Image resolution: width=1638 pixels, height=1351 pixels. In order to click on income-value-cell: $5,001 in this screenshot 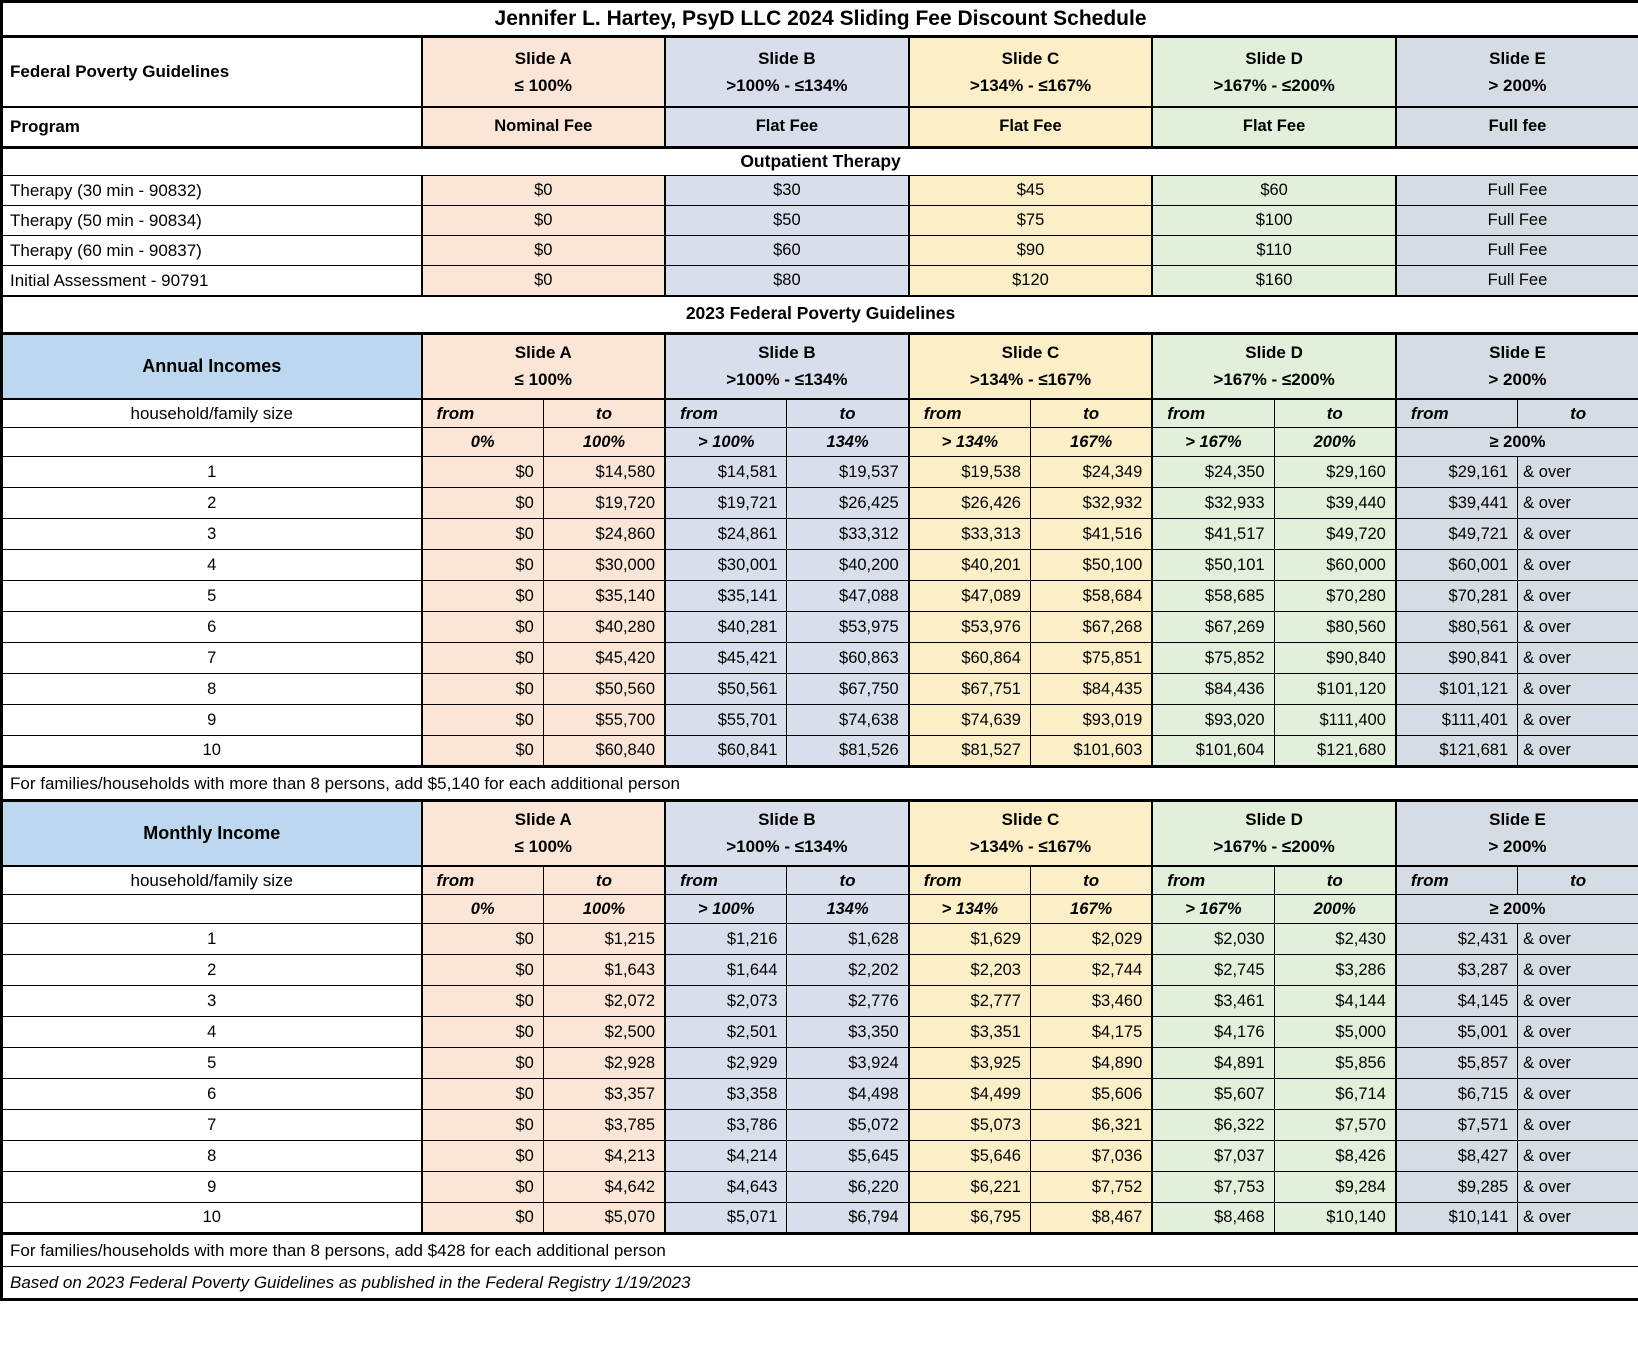, I will do `click(1456, 1032)`.